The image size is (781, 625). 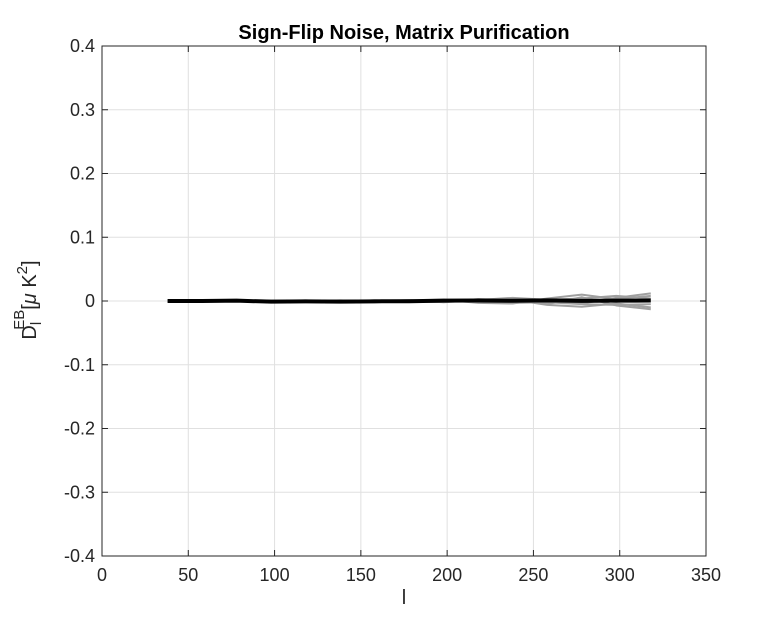 I want to click on x-tick-label: 150, so click(x=361, y=575).